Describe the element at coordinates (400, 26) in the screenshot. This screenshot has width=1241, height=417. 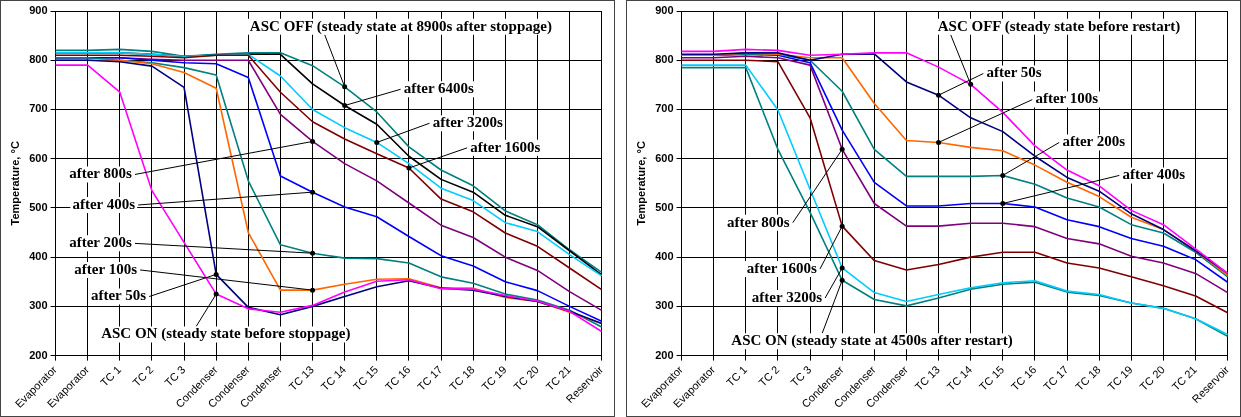
I see `annotation: ASC OFF (steady state at 8900s after stoppage)` at that location.